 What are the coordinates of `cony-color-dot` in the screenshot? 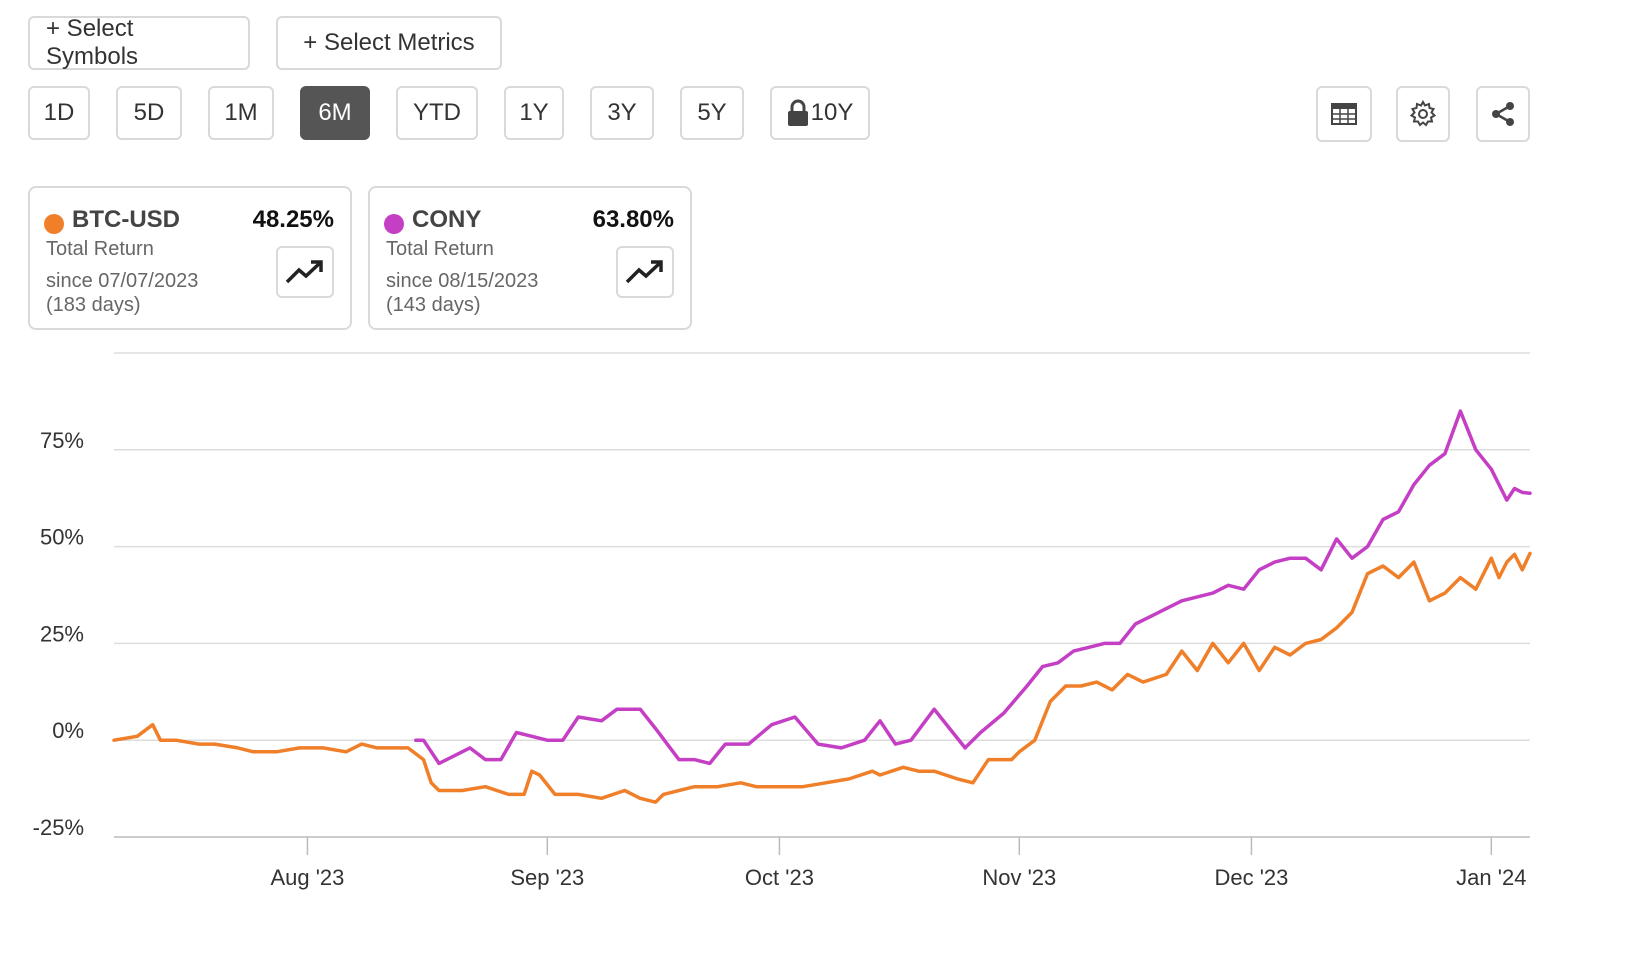 It's located at (394, 224).